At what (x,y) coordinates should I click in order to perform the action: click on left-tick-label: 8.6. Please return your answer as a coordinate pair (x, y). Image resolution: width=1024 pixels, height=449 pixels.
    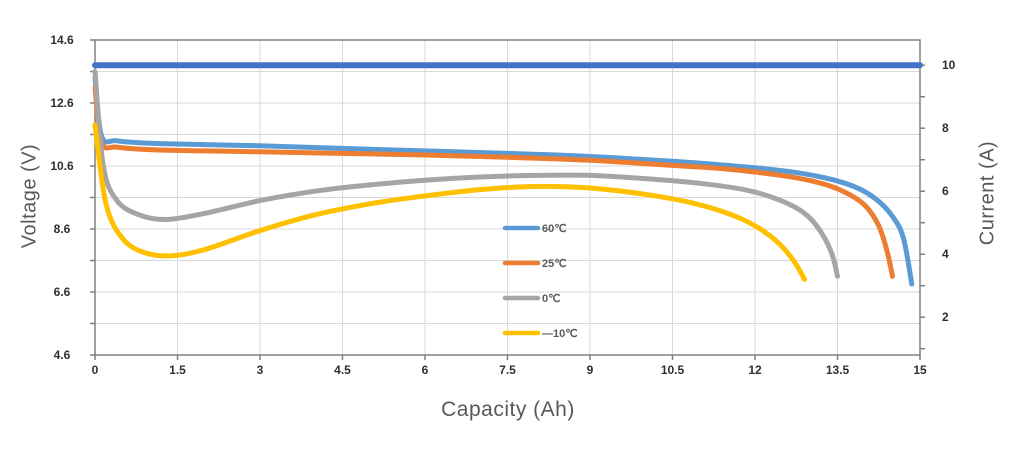
    Looking at the image, I should click on (62, 229).